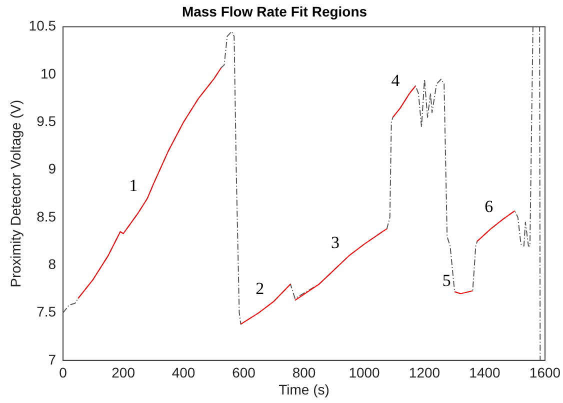 The image size is (563, 403). Describe the element at coordinates (48, 73) in the screenshot. I see `y-tick-label: 10` at that location.